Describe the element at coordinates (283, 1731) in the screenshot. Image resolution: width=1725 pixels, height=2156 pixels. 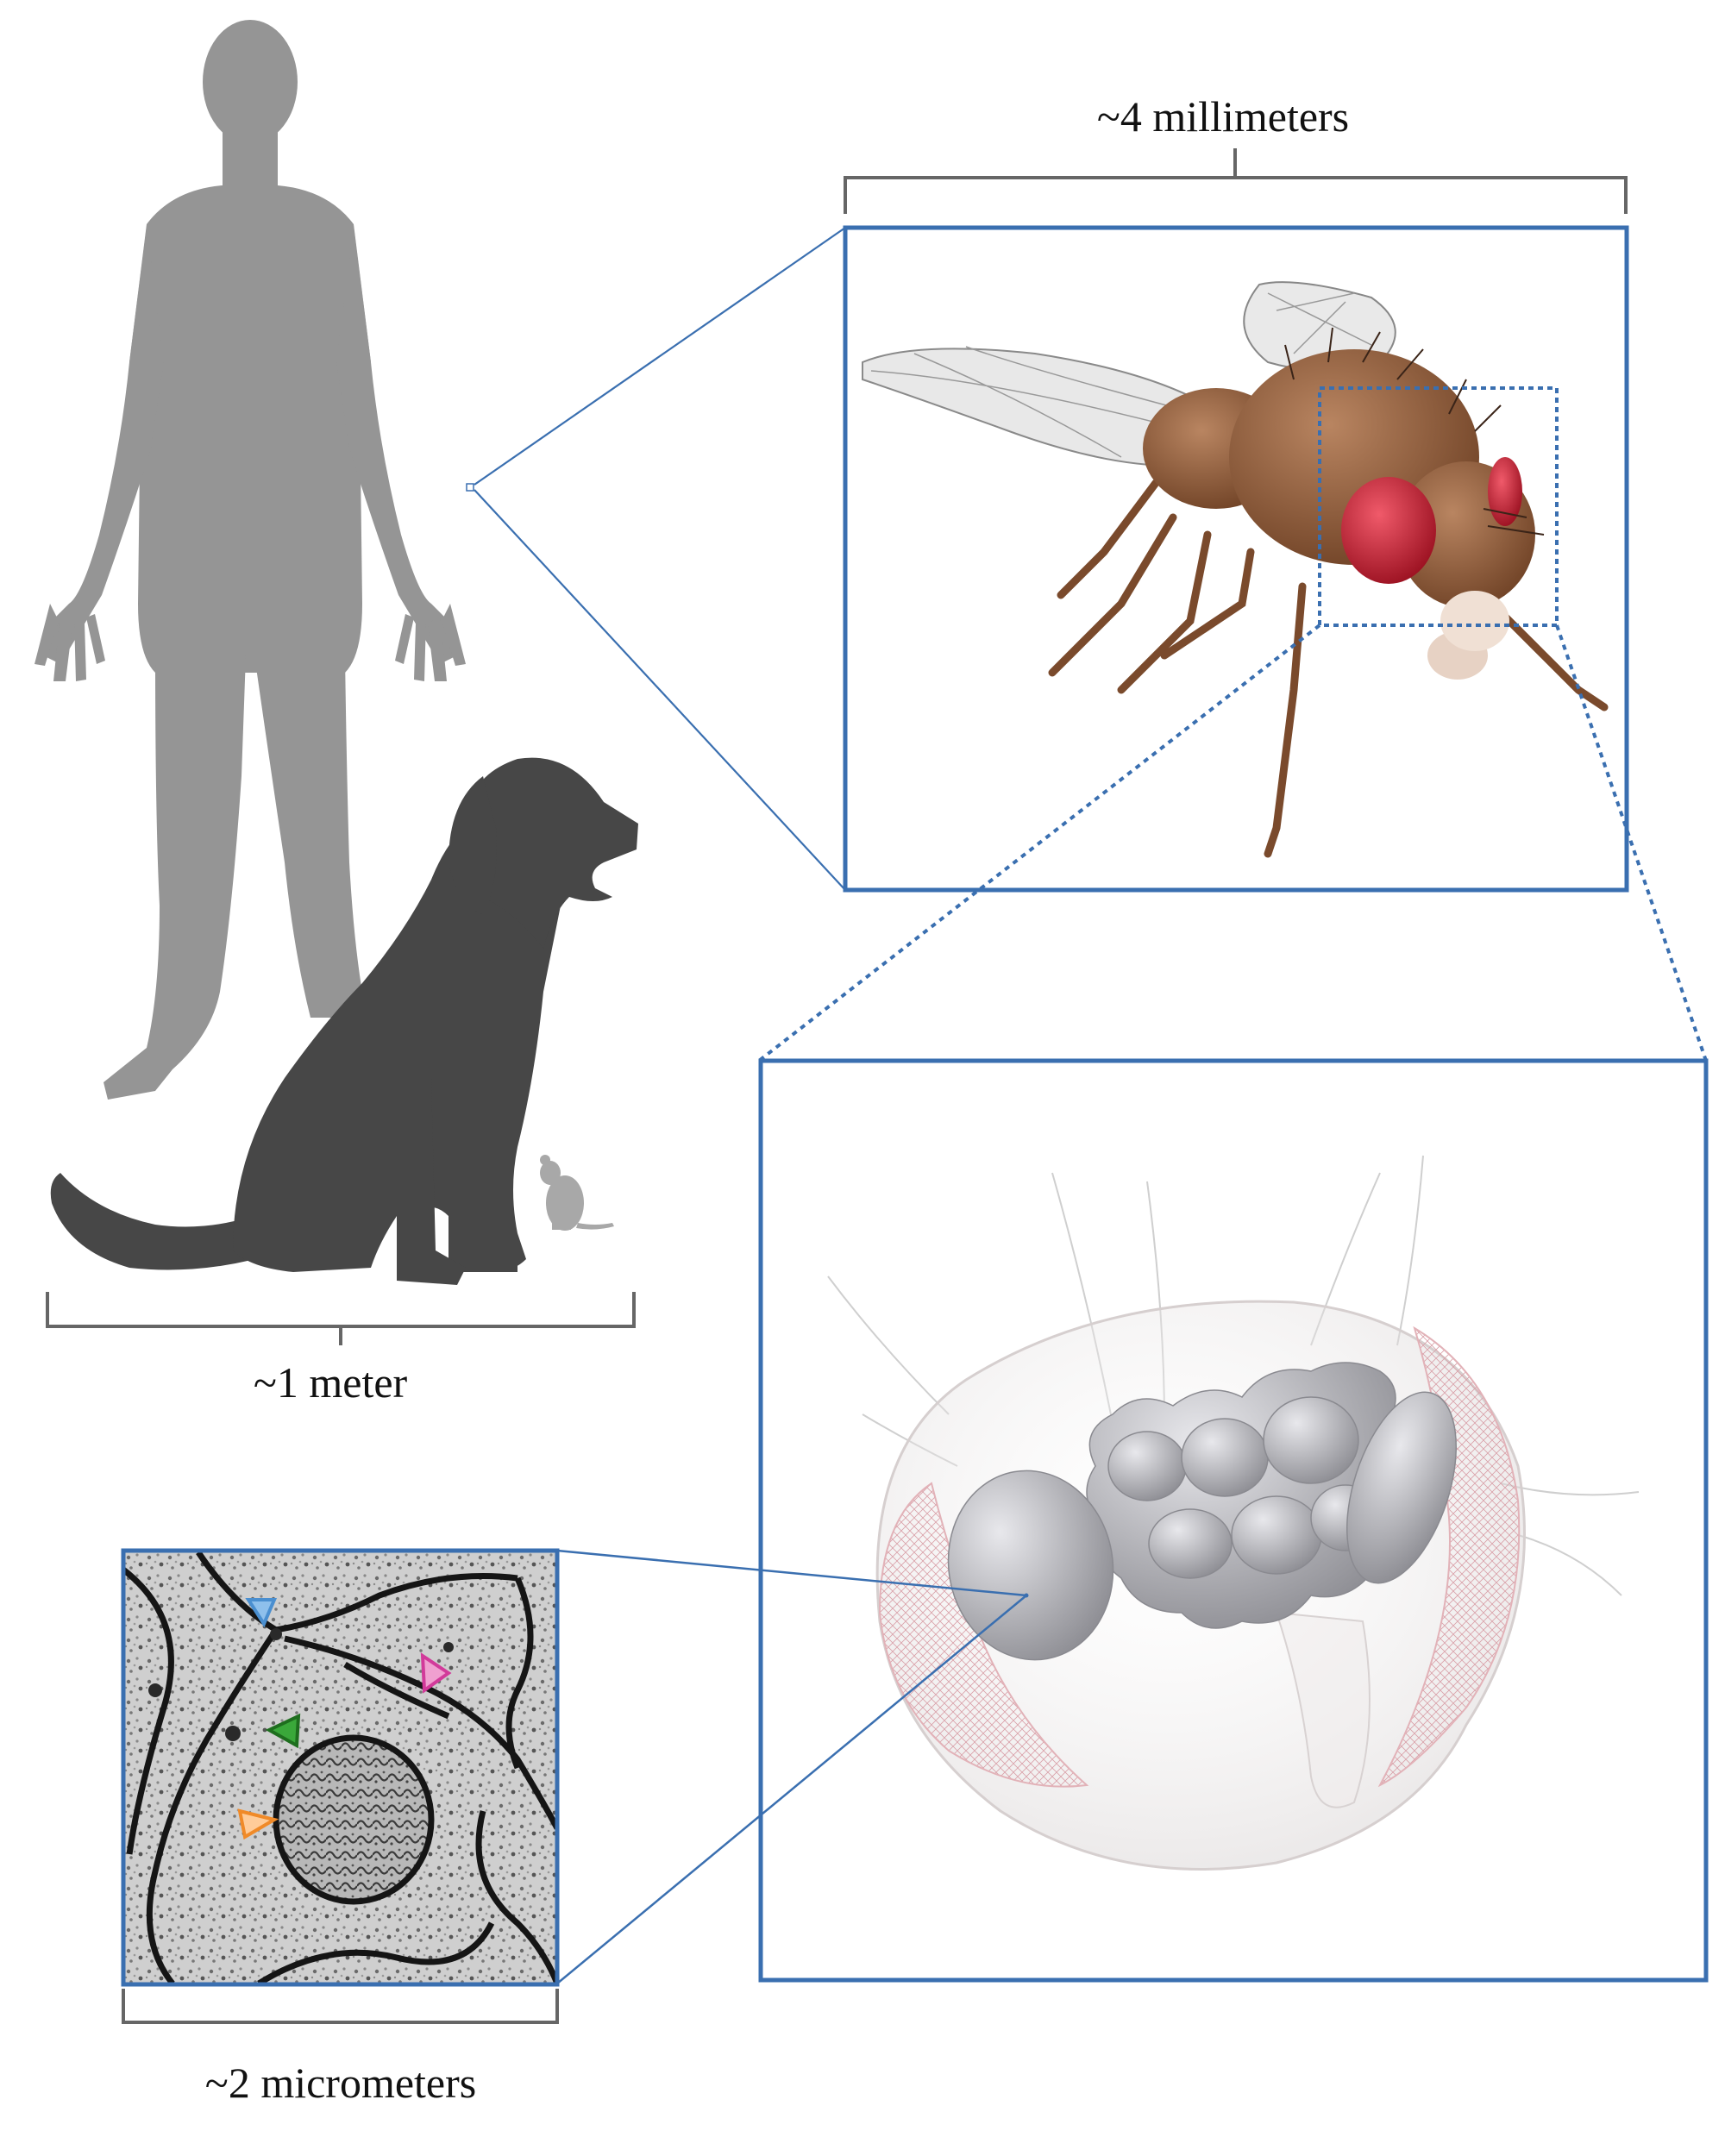
I see `marker-green-icon` at that location.